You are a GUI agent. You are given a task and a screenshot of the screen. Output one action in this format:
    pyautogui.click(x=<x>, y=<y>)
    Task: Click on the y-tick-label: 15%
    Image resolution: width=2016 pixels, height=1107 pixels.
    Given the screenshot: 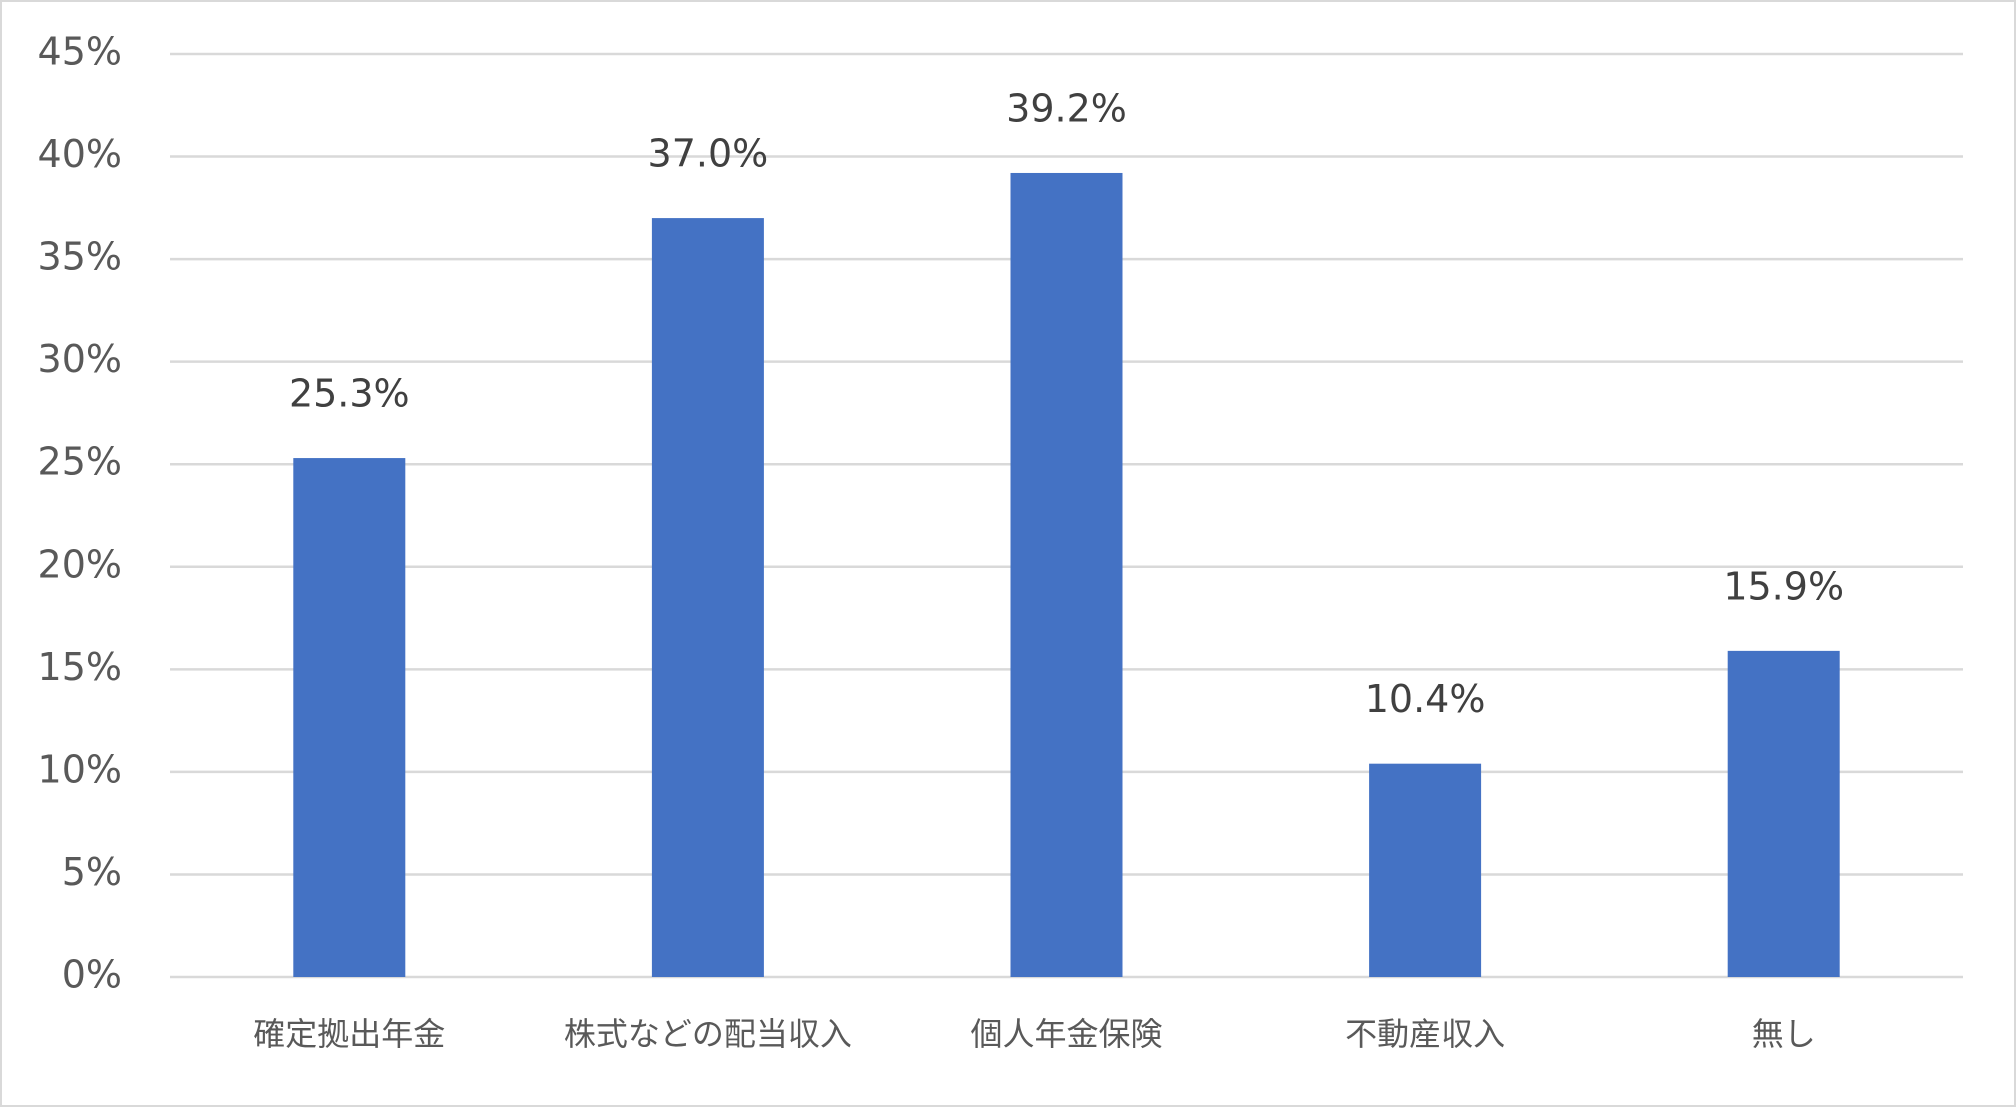 What is the action you would take?
    pyautogui.click(x=80, y=667)
    